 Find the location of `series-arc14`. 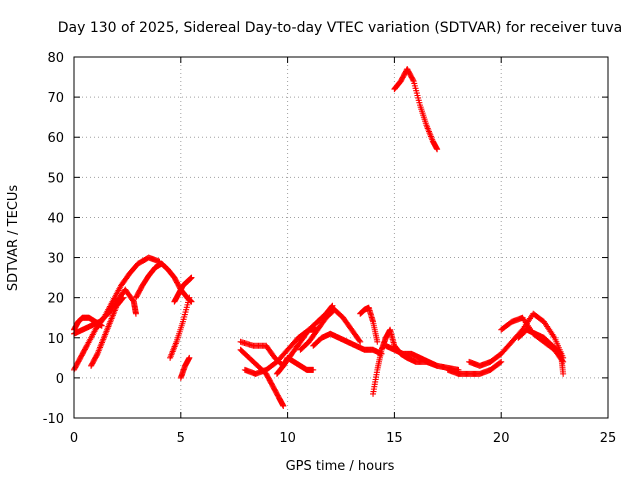

series-arc14 is located at coordinates (330, 329).